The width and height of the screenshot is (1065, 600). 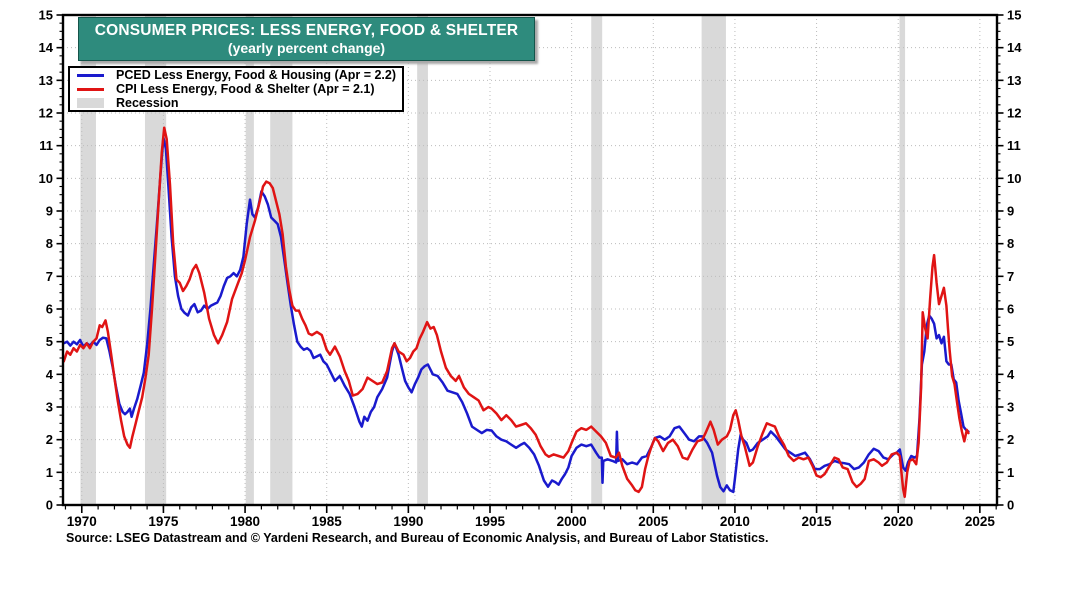 What do you see at coordinates (980, 521) in the screenshot?
I see `svg-text: 2025` at bounding box center [980, 521].